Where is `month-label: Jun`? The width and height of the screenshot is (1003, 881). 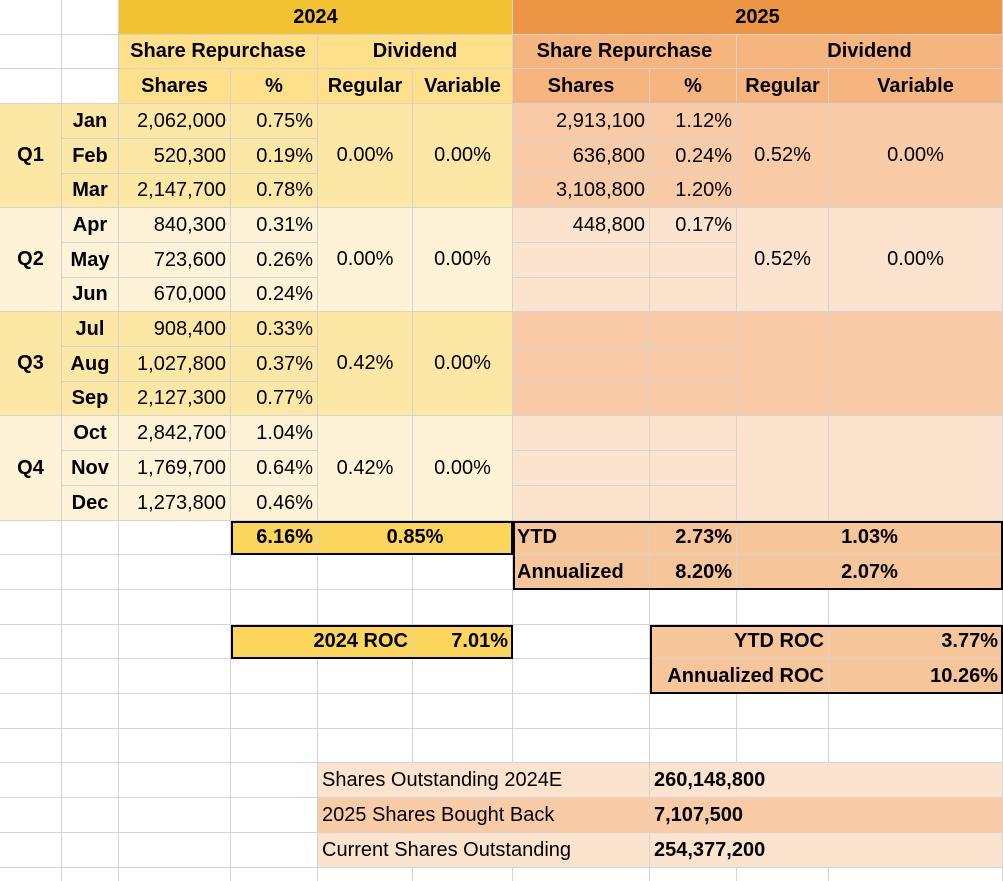 month-label: Jun is located at coordinates (90, 295).